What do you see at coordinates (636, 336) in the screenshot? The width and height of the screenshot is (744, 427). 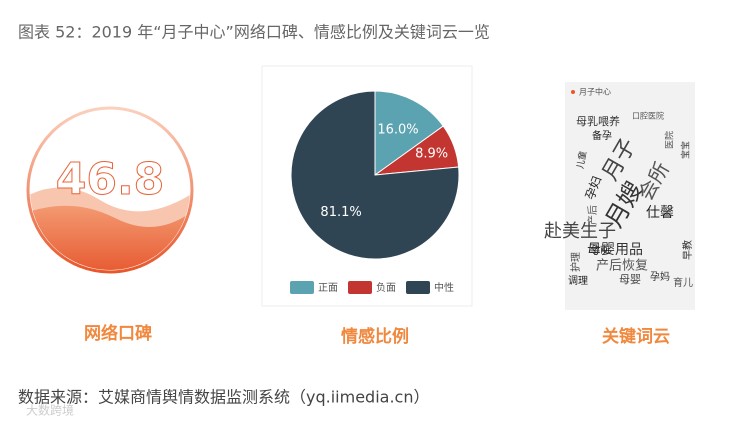 I see `cloud-label: 关键词云` at bounding box center [636, 336].